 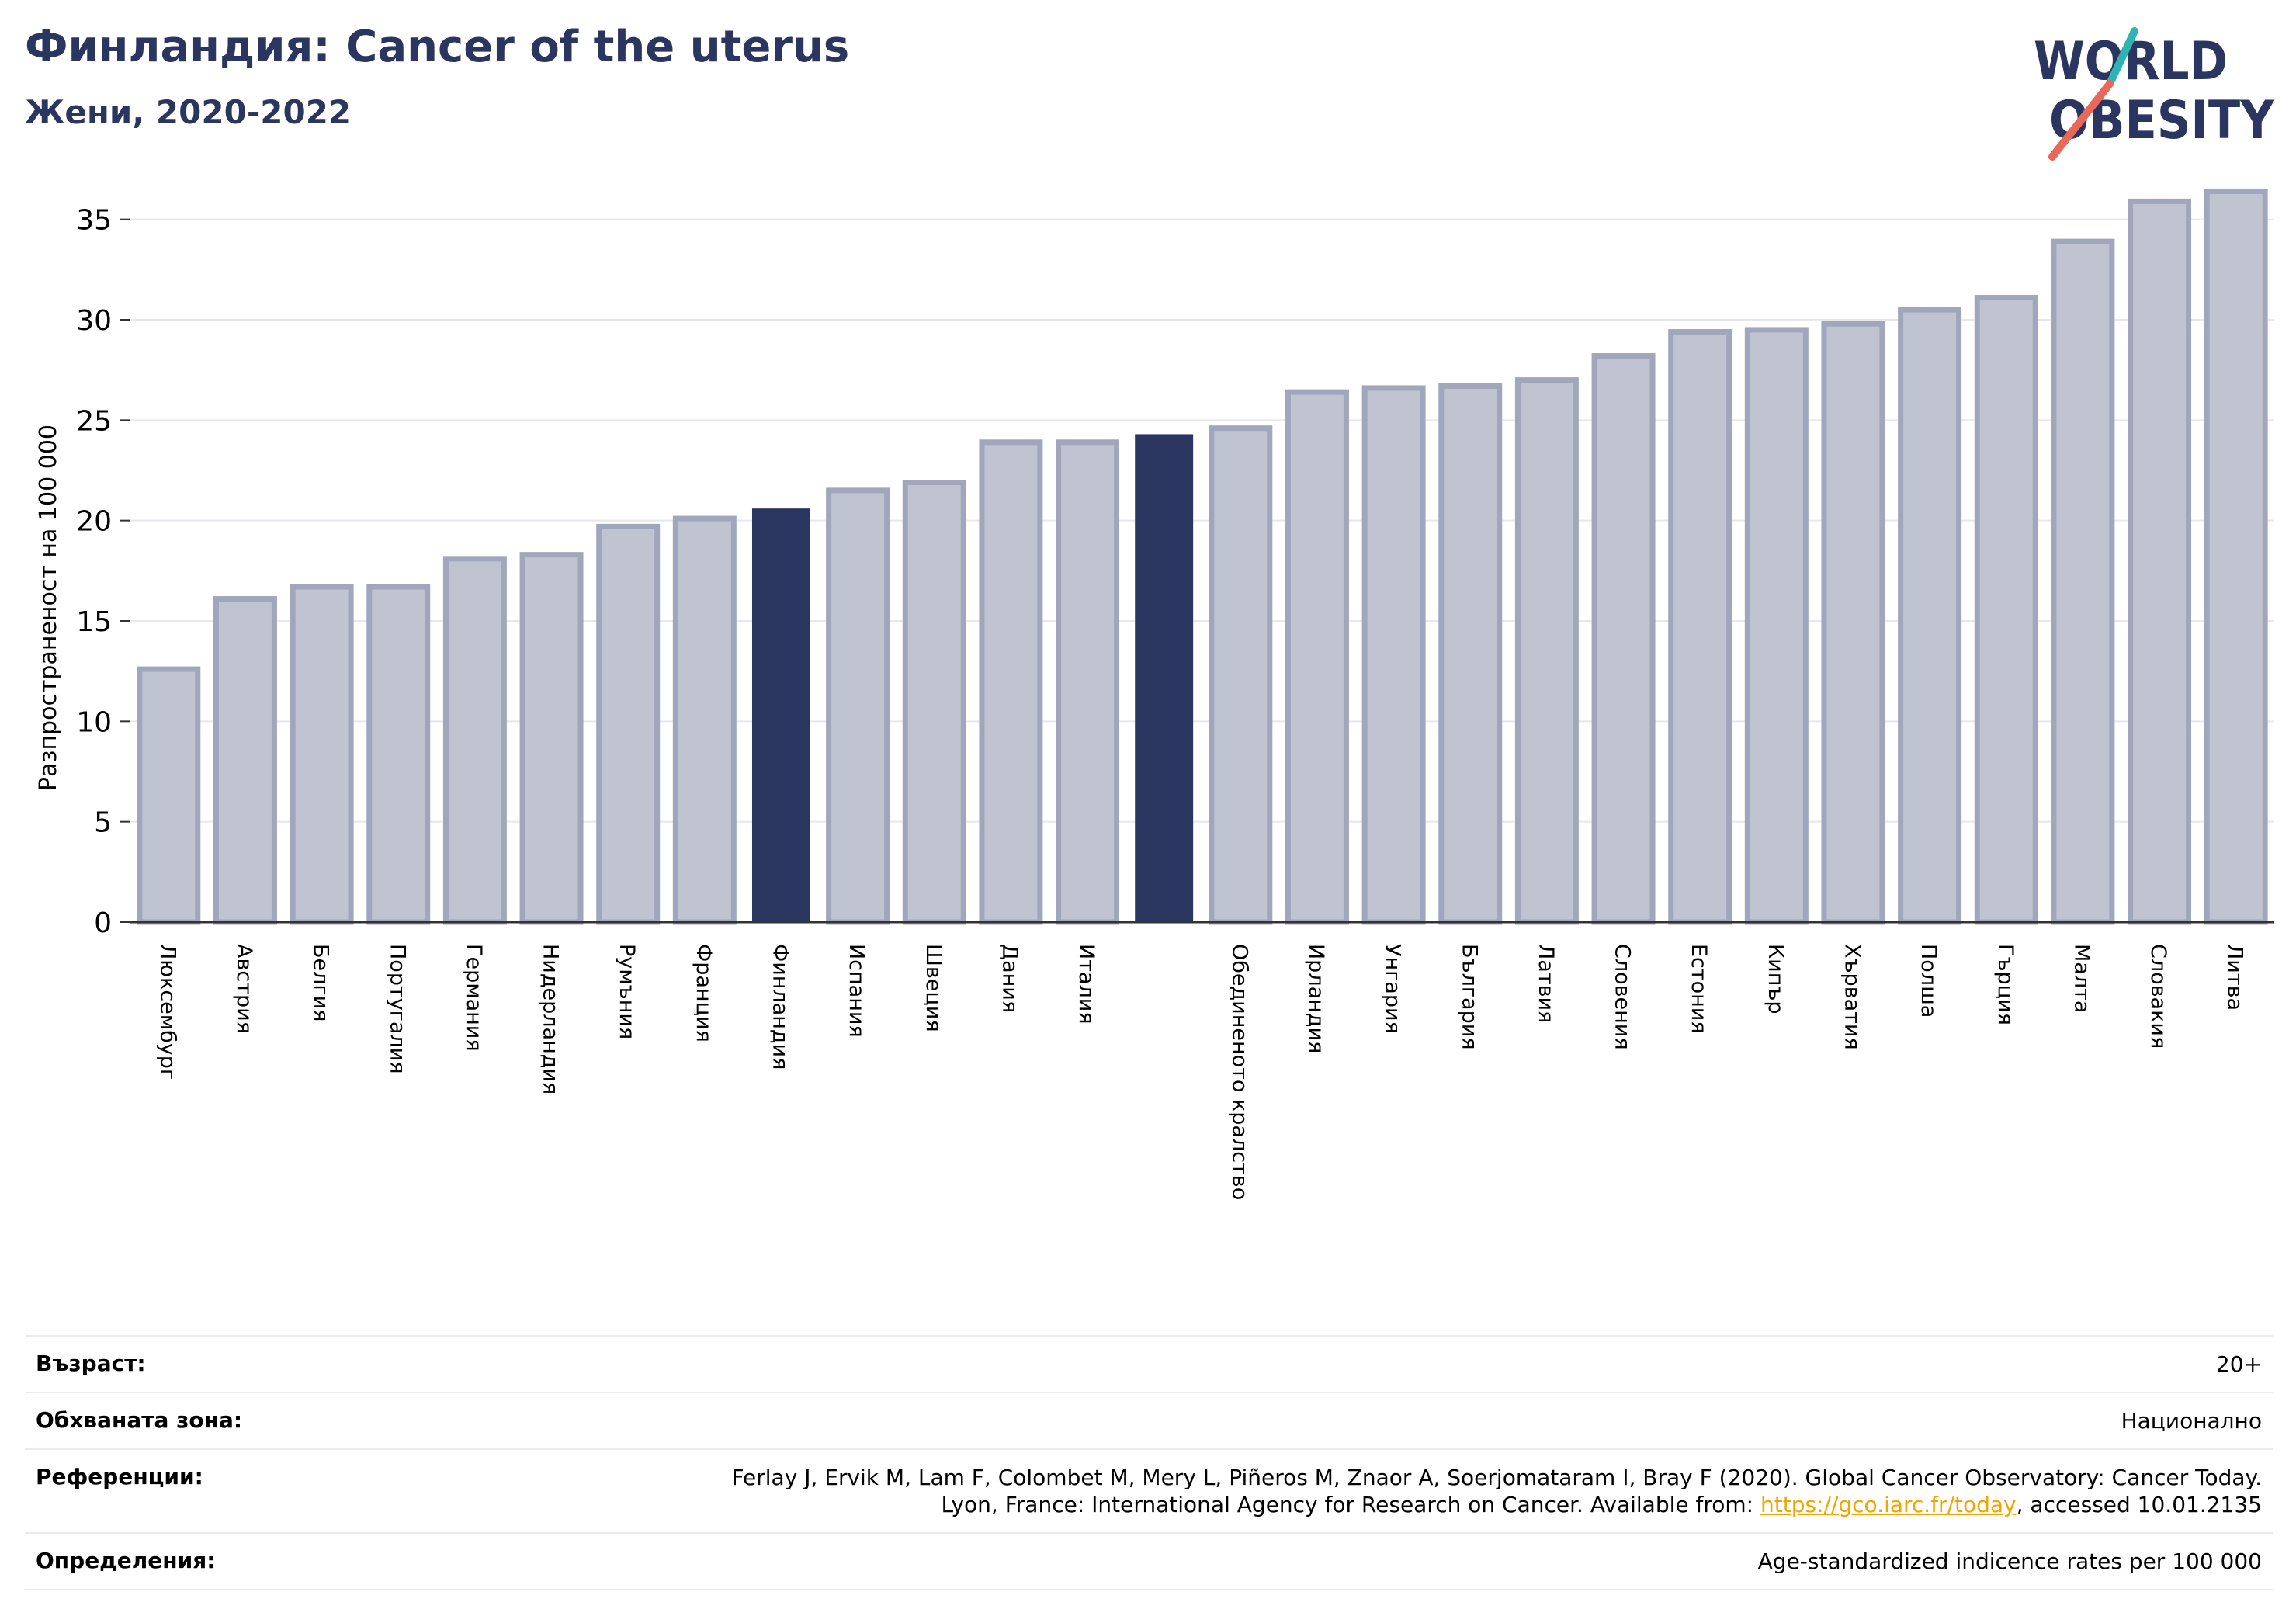 I want to click on logo-slash-teal, so click(x=2122, y=58).